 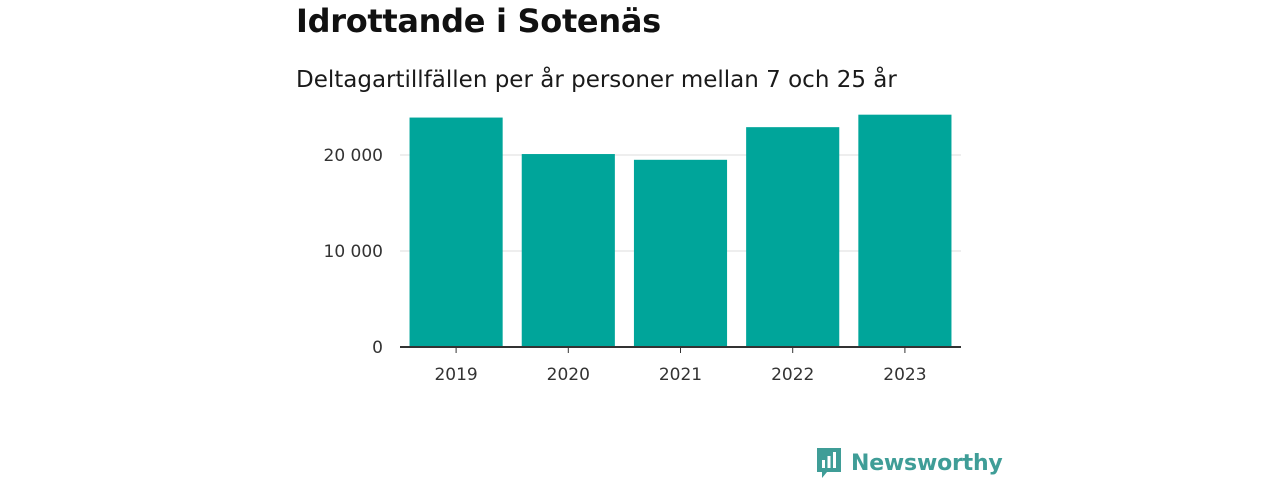 I want to click on x-tick-label: 2019, so click(x=455, y=375).